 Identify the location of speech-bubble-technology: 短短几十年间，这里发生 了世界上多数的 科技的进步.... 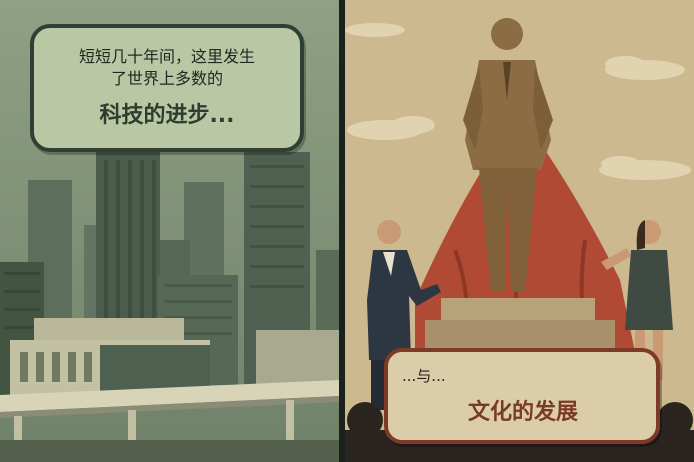
(167, 88).